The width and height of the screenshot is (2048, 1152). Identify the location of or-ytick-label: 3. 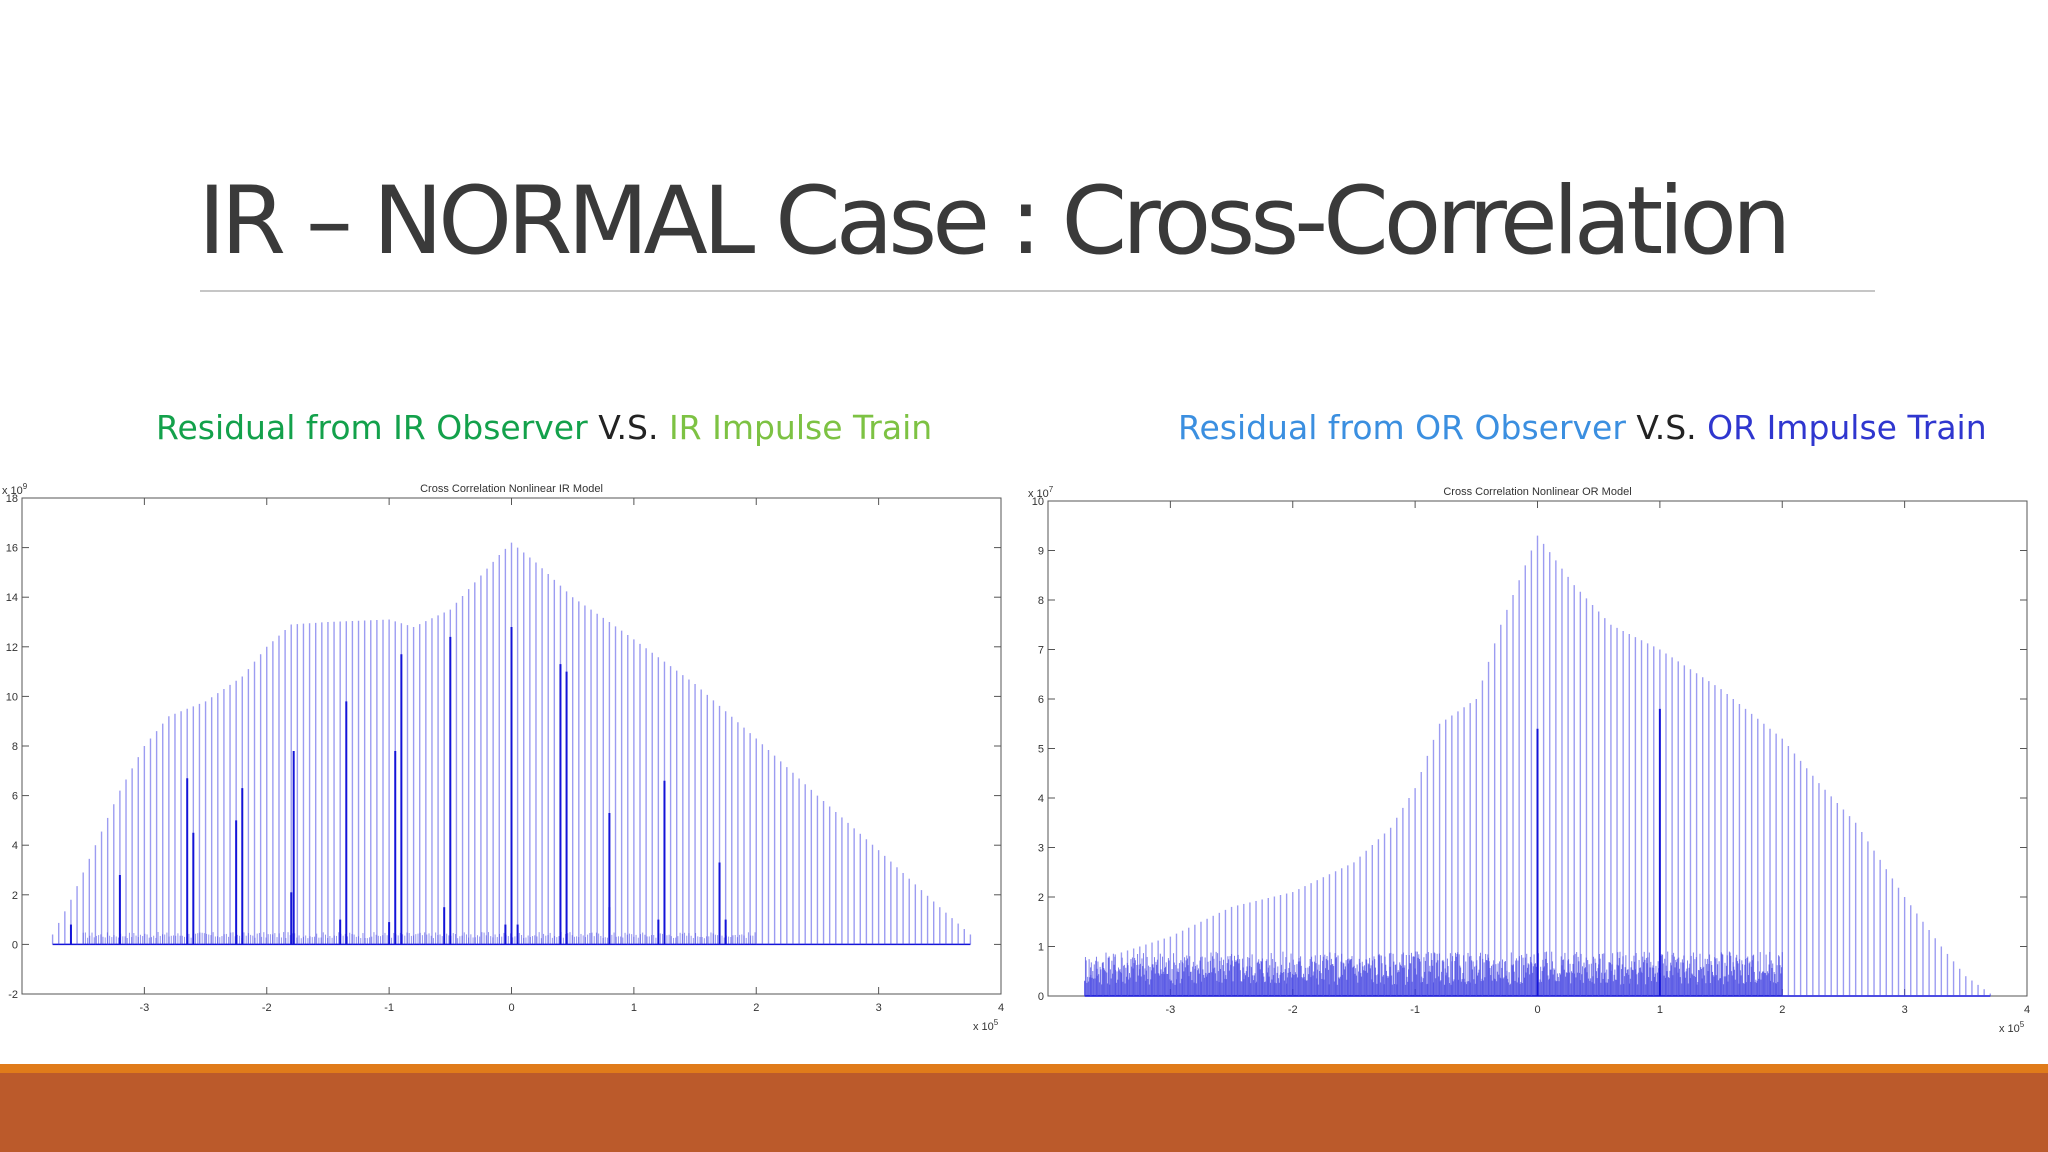
(1041, 849).